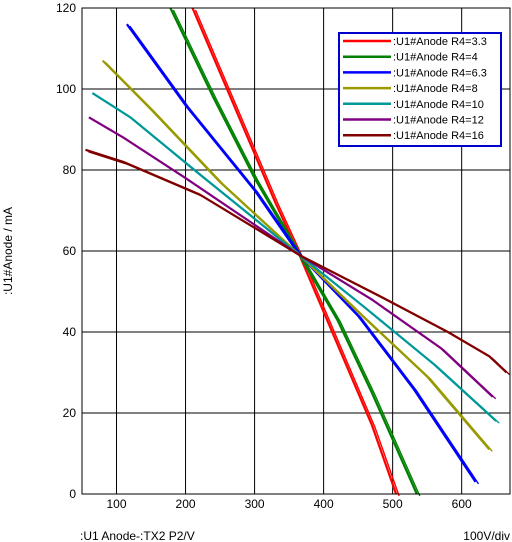 This screenshot has width=512, height=542. Describe the element at coordinates (440, 42) in the screenshot. I see `legend-label-1: :U1#Anode R4=3.3` at that location.